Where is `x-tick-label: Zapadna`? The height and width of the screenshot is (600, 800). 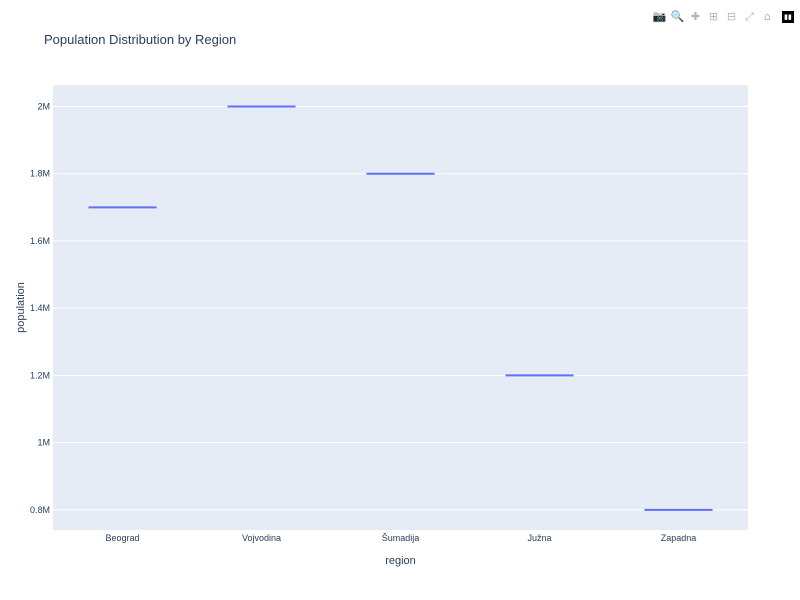 x-tick-label: Zapadna is located at coordinates (679, 538).